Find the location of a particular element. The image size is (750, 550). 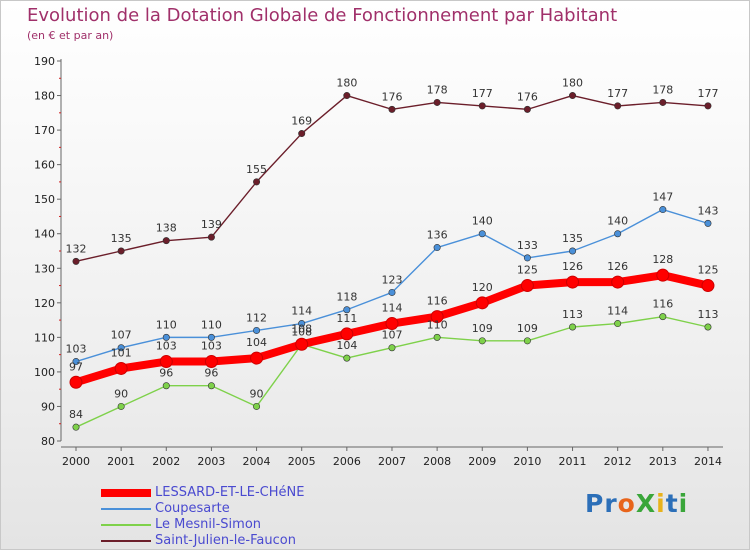

data-label: 104 is located at coordinates (256, 342).